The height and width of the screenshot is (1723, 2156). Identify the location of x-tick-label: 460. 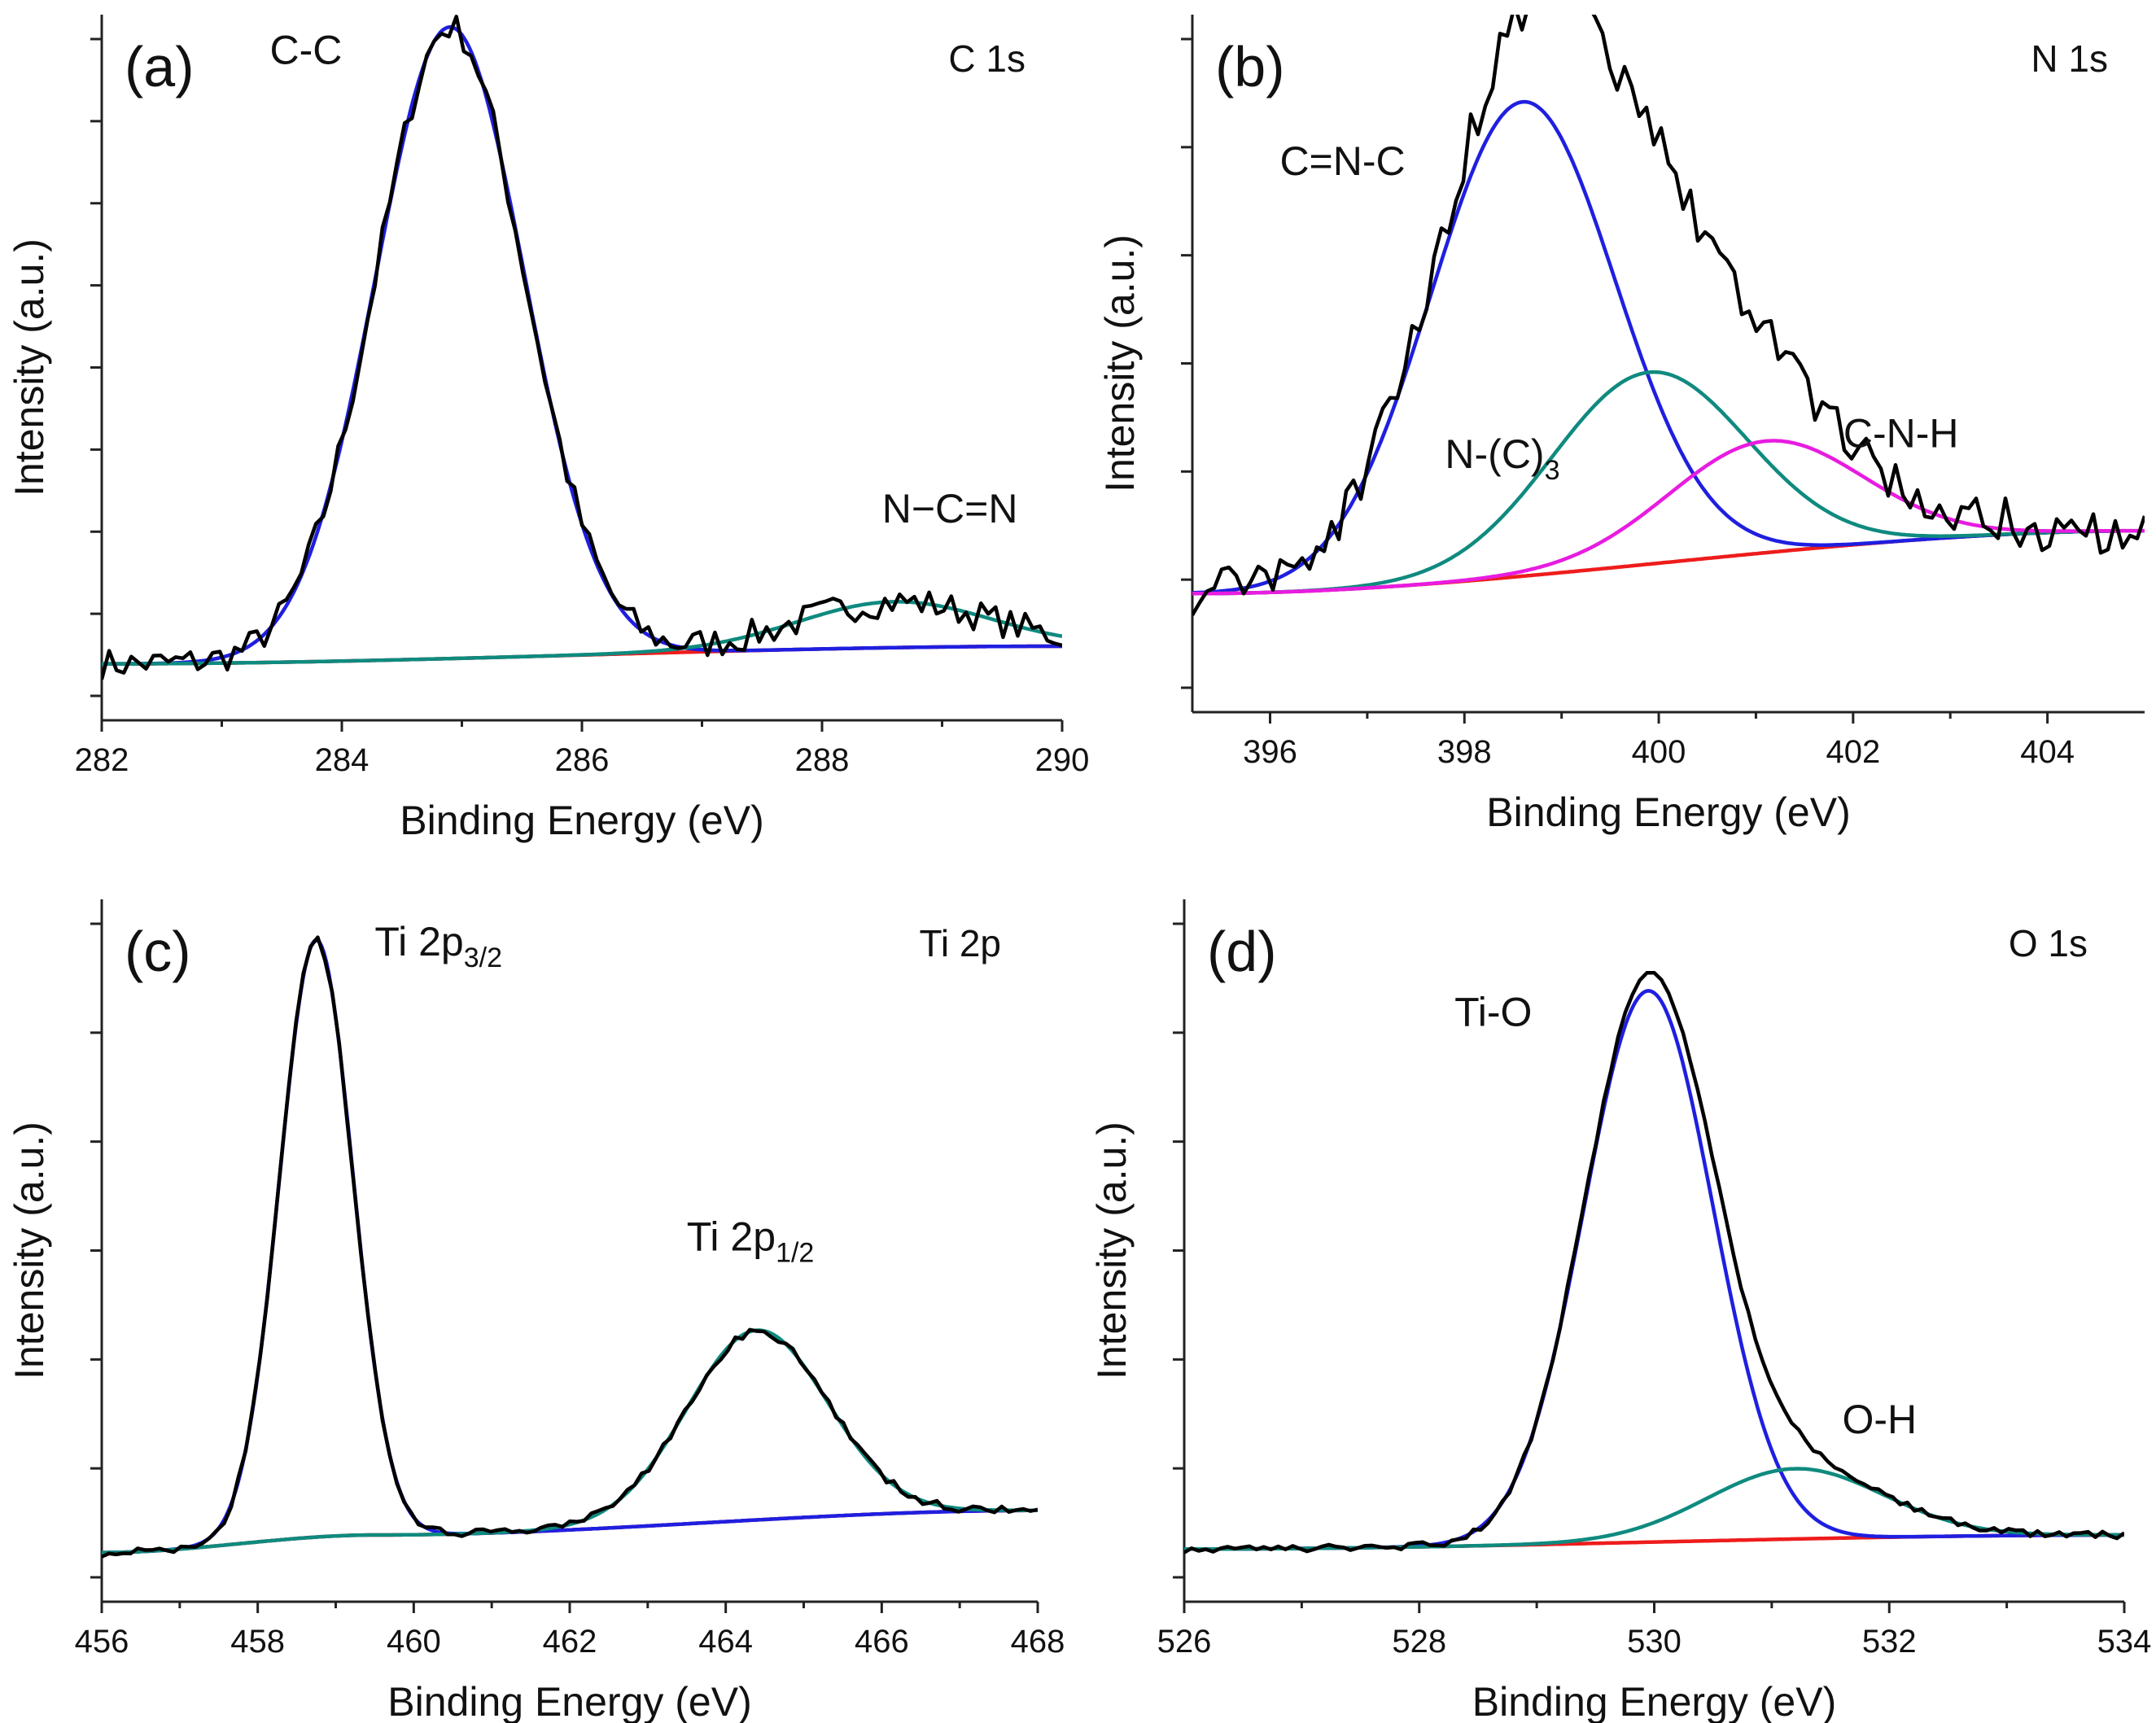
(414, 1642).